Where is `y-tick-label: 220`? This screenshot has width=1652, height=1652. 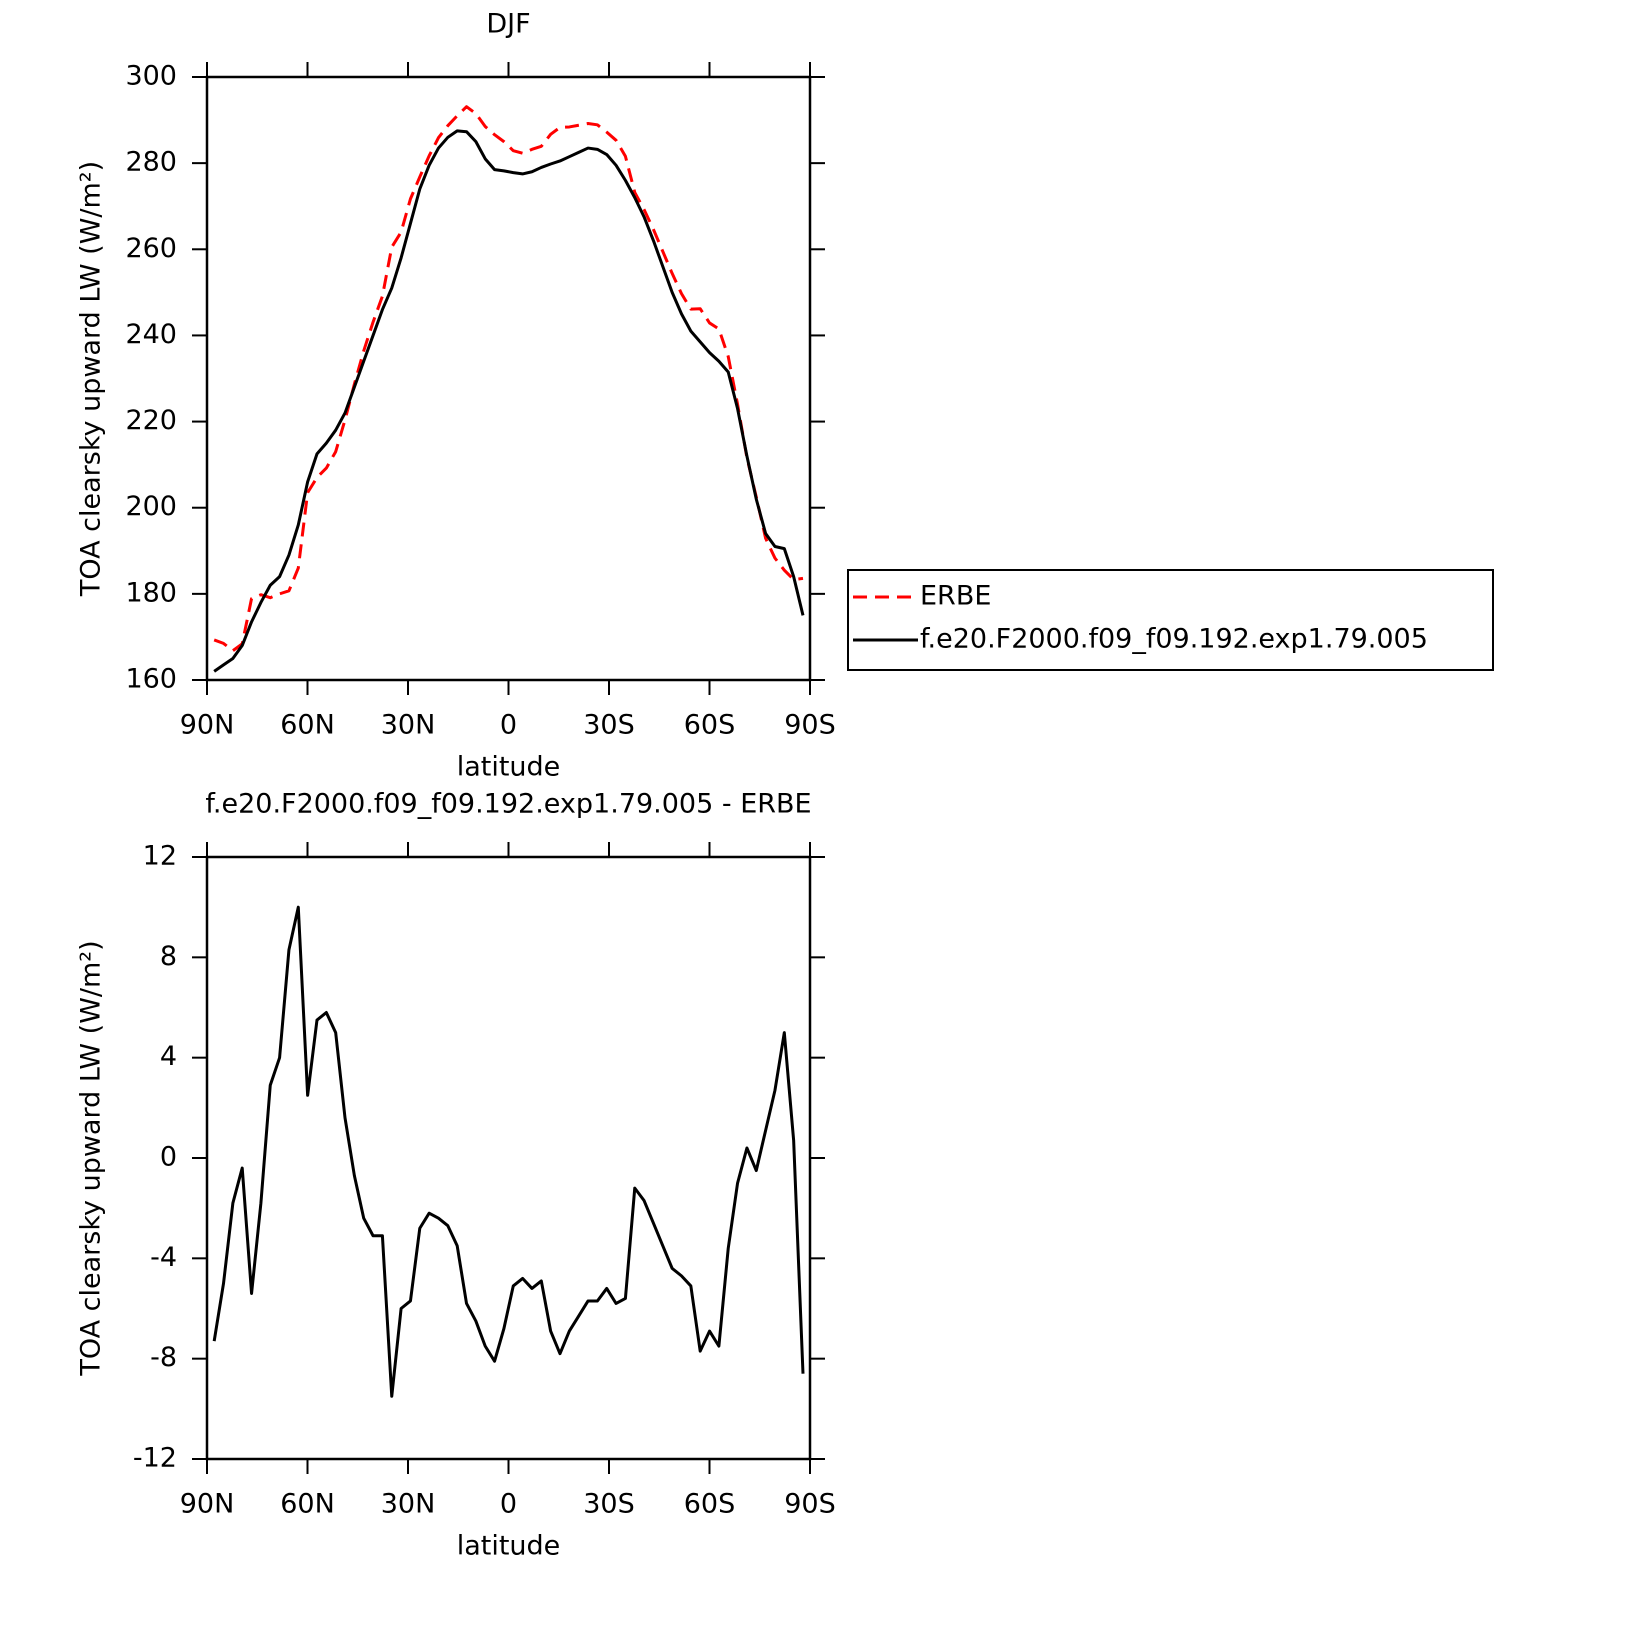
y-tick-label: 220 is located at coordinates (151, 420).